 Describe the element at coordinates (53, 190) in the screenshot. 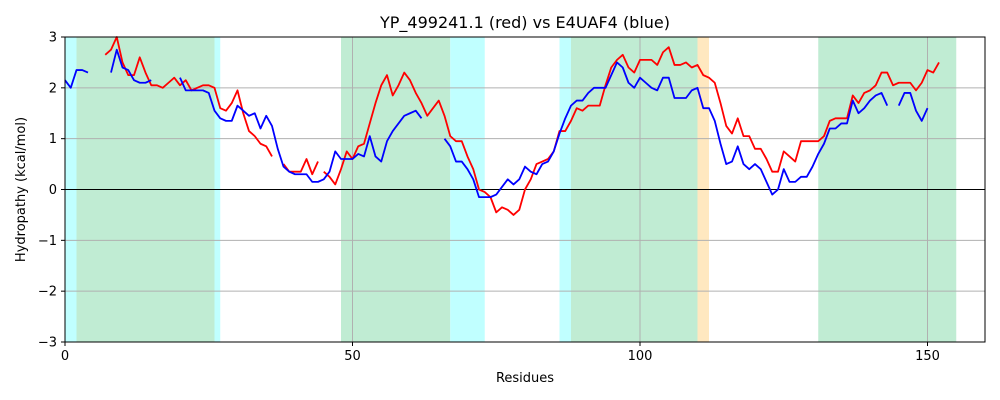

I see `y-tick-label: 0` at that location.